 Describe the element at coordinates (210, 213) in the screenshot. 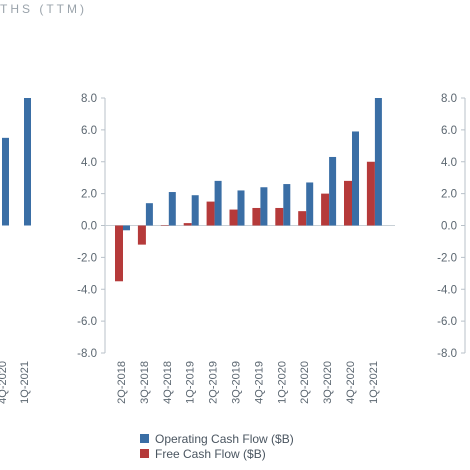

I see `bar-free-cash-flow-2q-2019` at that location.